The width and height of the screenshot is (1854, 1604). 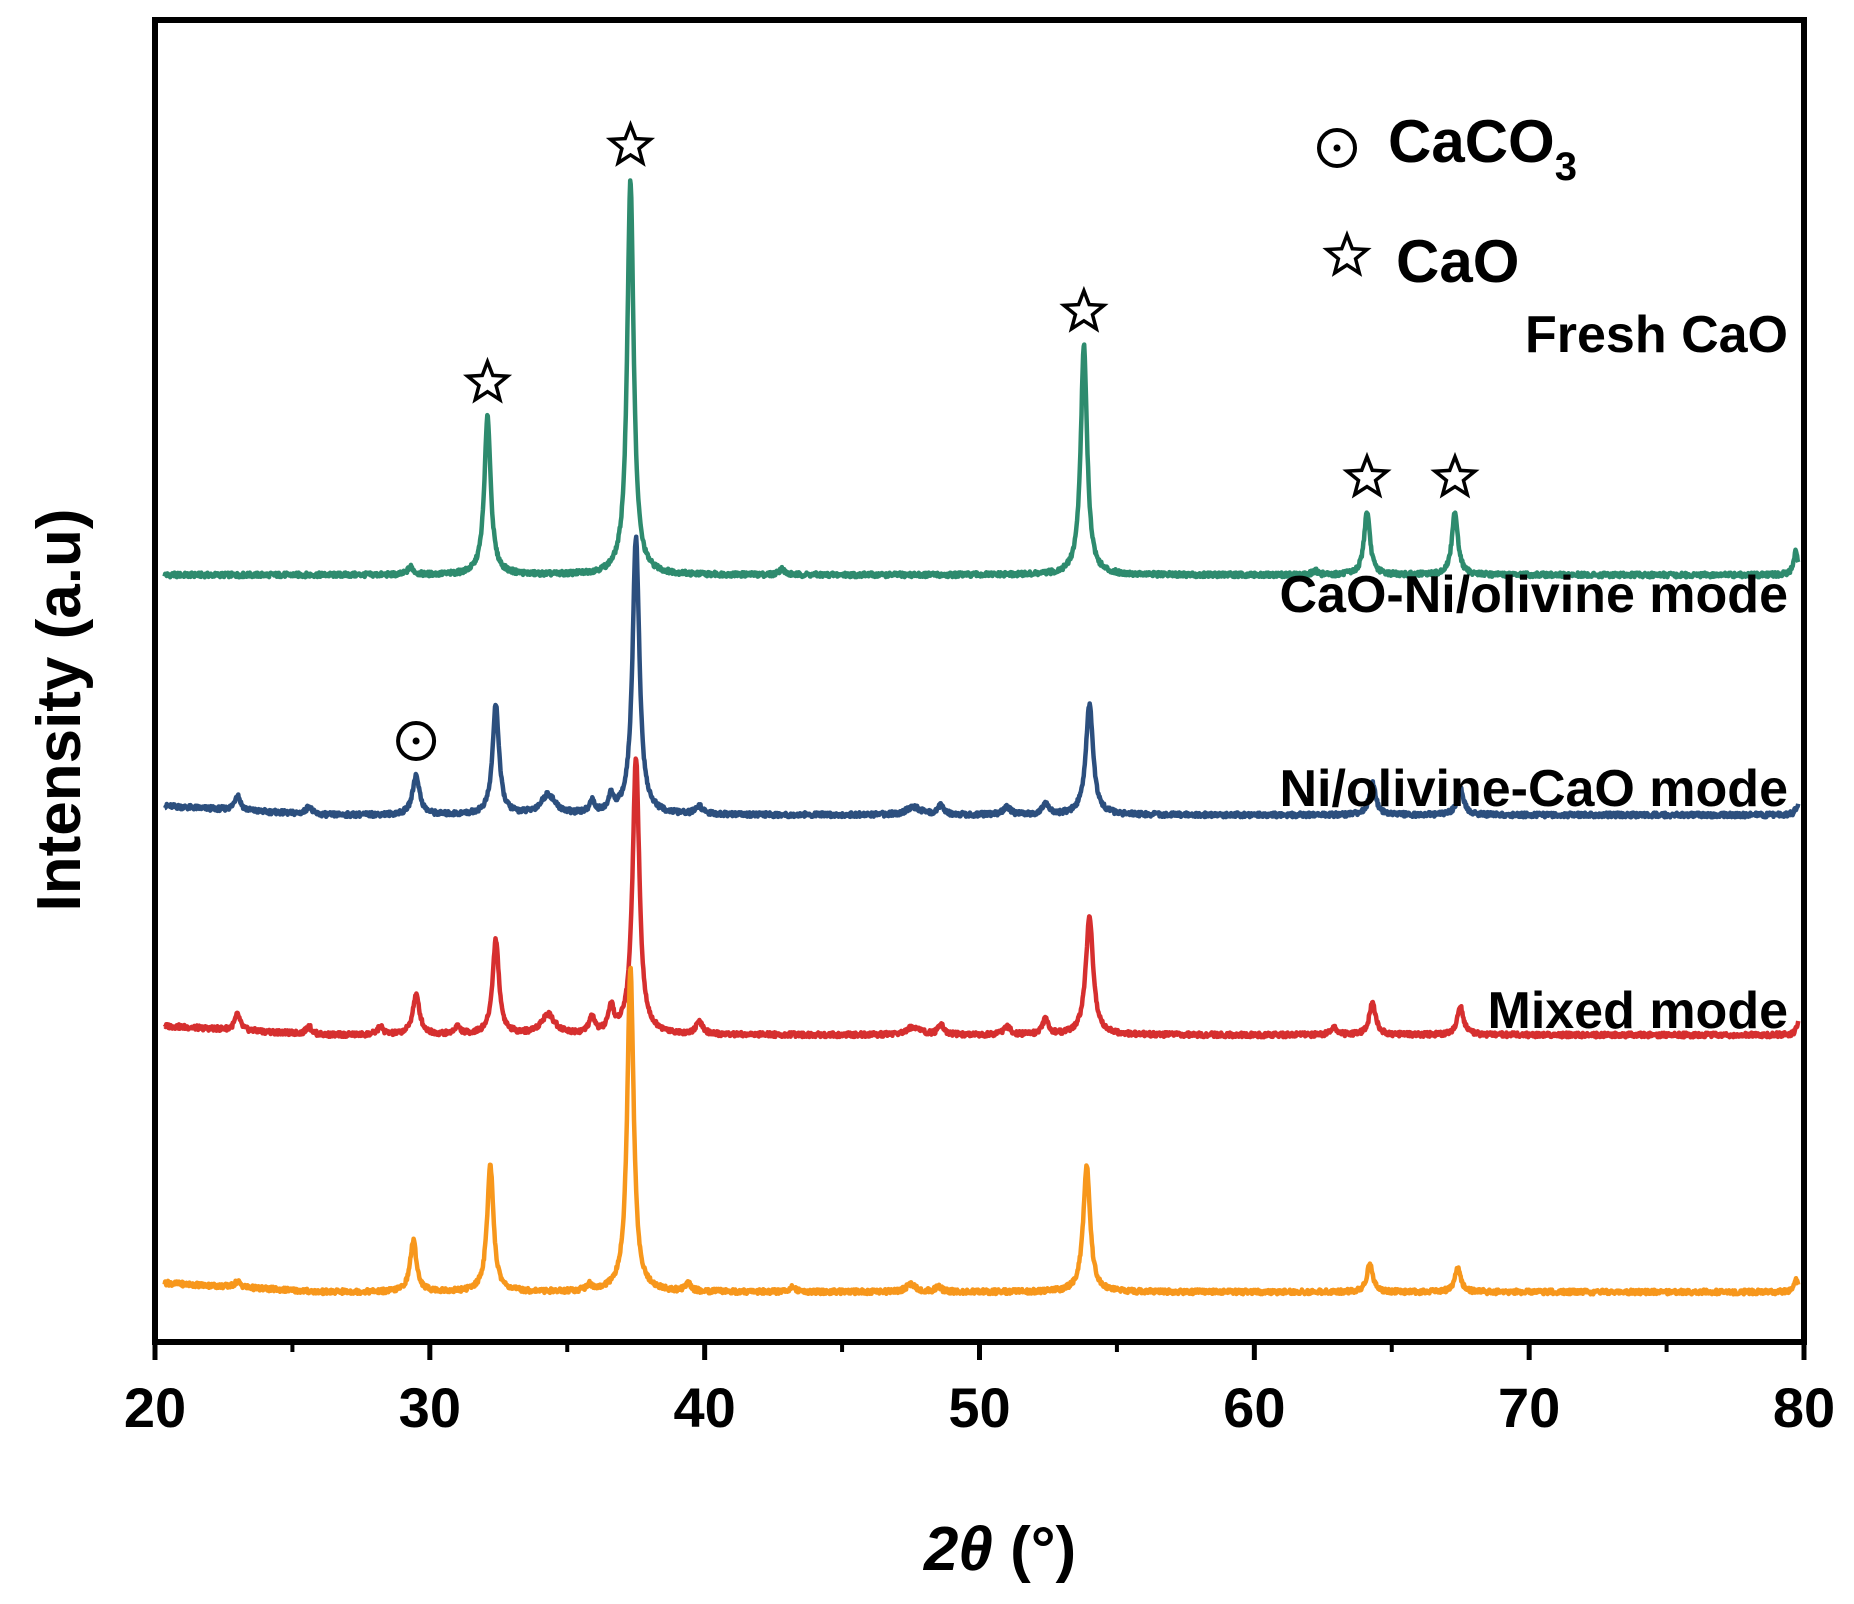 What do you see at coordinates (59, 709) in the screenshot?
I see `y-axis-title: Intensity (a.u)` at bounding box center [59, 709].